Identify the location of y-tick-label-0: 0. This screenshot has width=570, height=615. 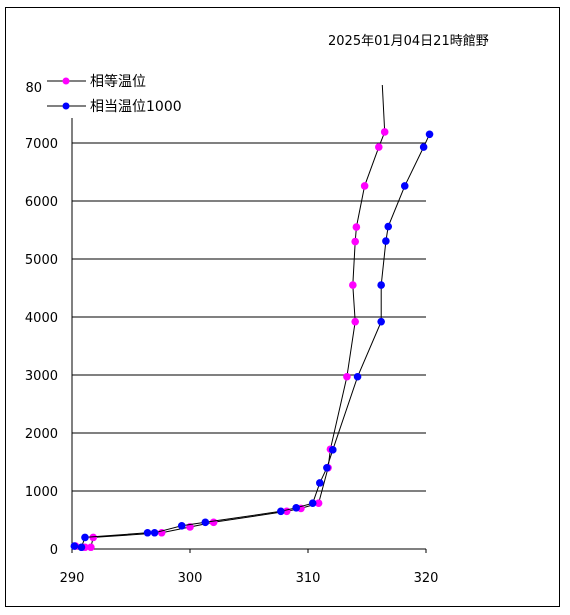
(54, 550).